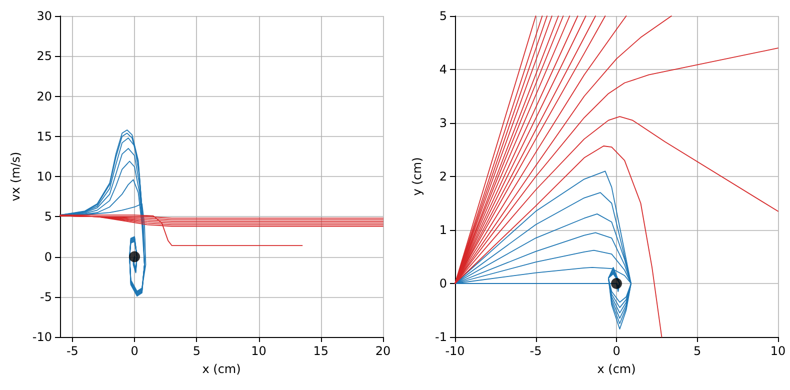 This screenshot has width=790, height=390. What do you see at coordinates (44, 96) in the screenshot?
I see `y-tick-label: 20` at bounding box center [44, 96].